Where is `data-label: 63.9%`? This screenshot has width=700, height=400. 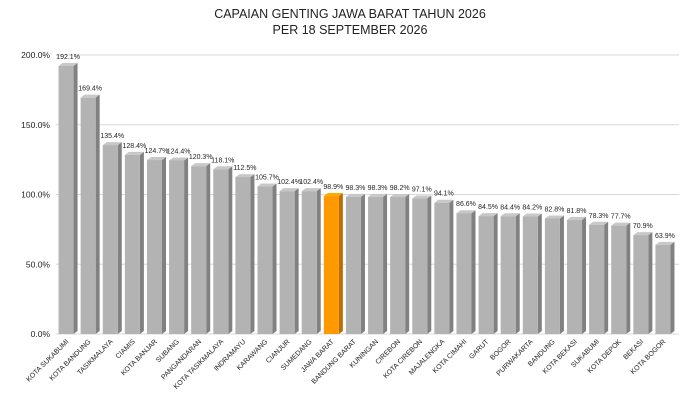
data-label: 63.9% is located at coordinates (665, 236).